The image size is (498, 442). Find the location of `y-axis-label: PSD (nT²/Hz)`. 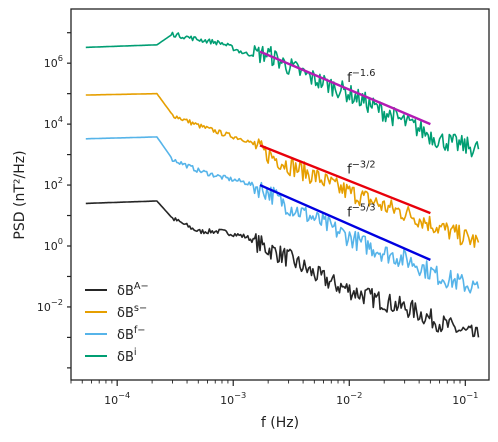

y-axis-label: PSD (nT²/Hz) is located at coordinates (20, 194).